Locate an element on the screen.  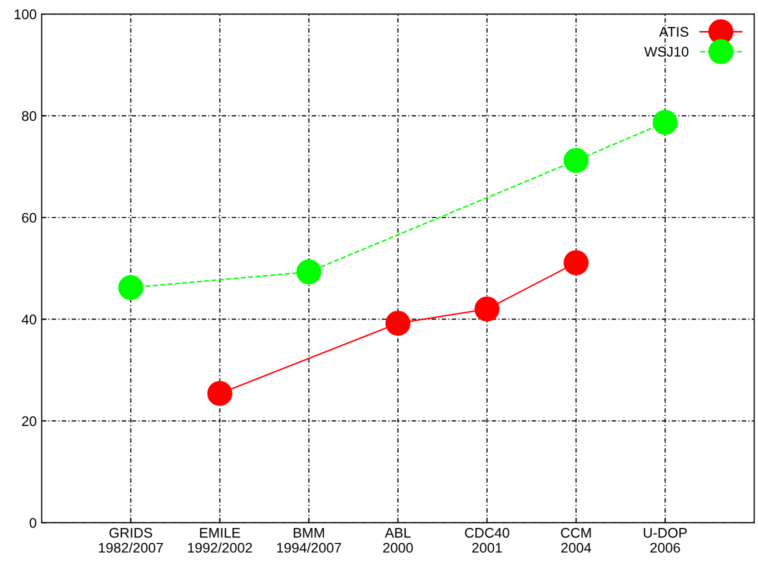
x-tick-label: EMILE 1992/2002 is located at coordinates (220, 540).